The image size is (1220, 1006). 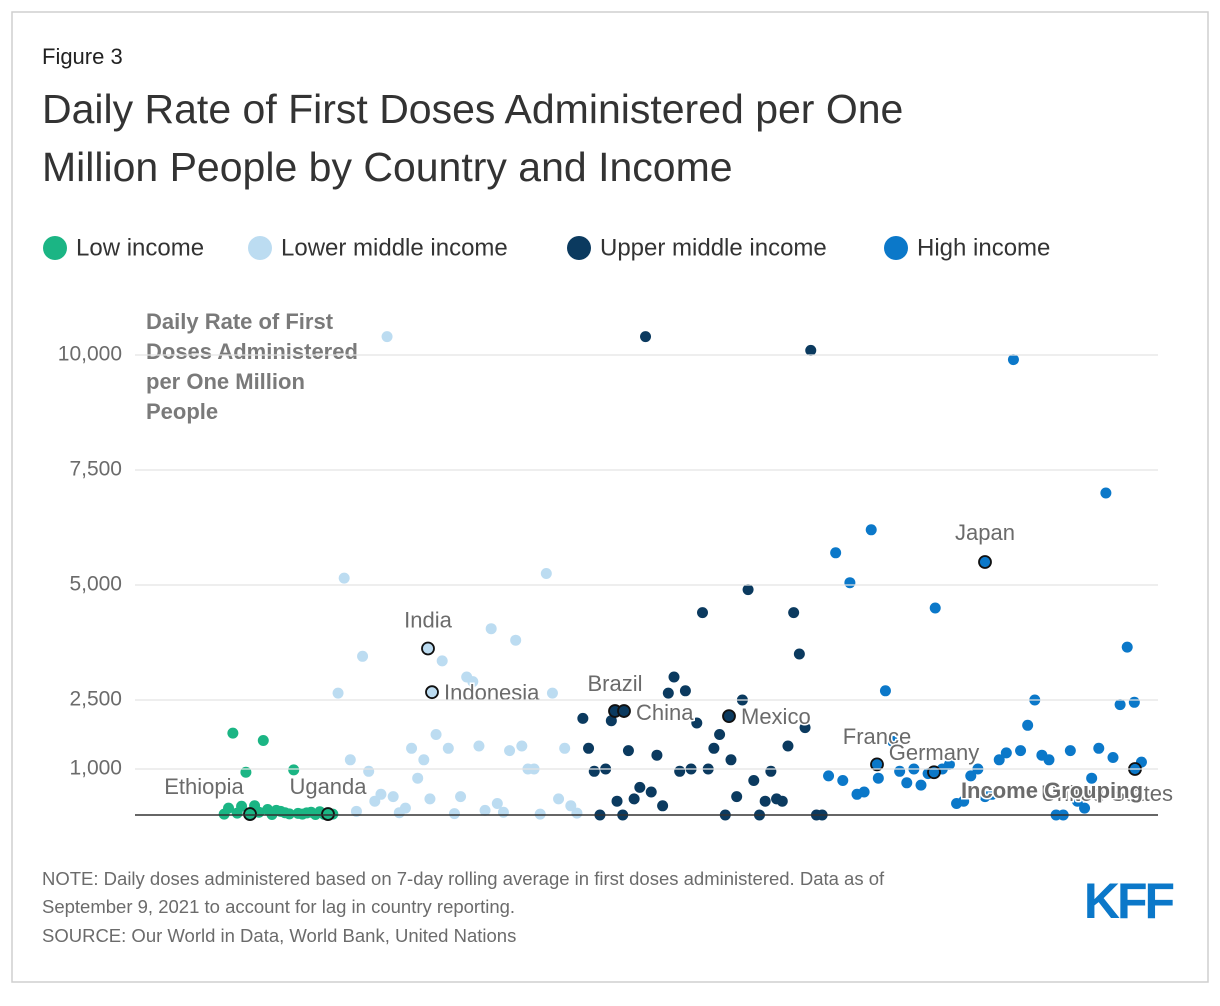 What do you see at coordinates (1107, 793) in the screenshot?
I see `point-label: United States` at bounding box center [1107, 793].